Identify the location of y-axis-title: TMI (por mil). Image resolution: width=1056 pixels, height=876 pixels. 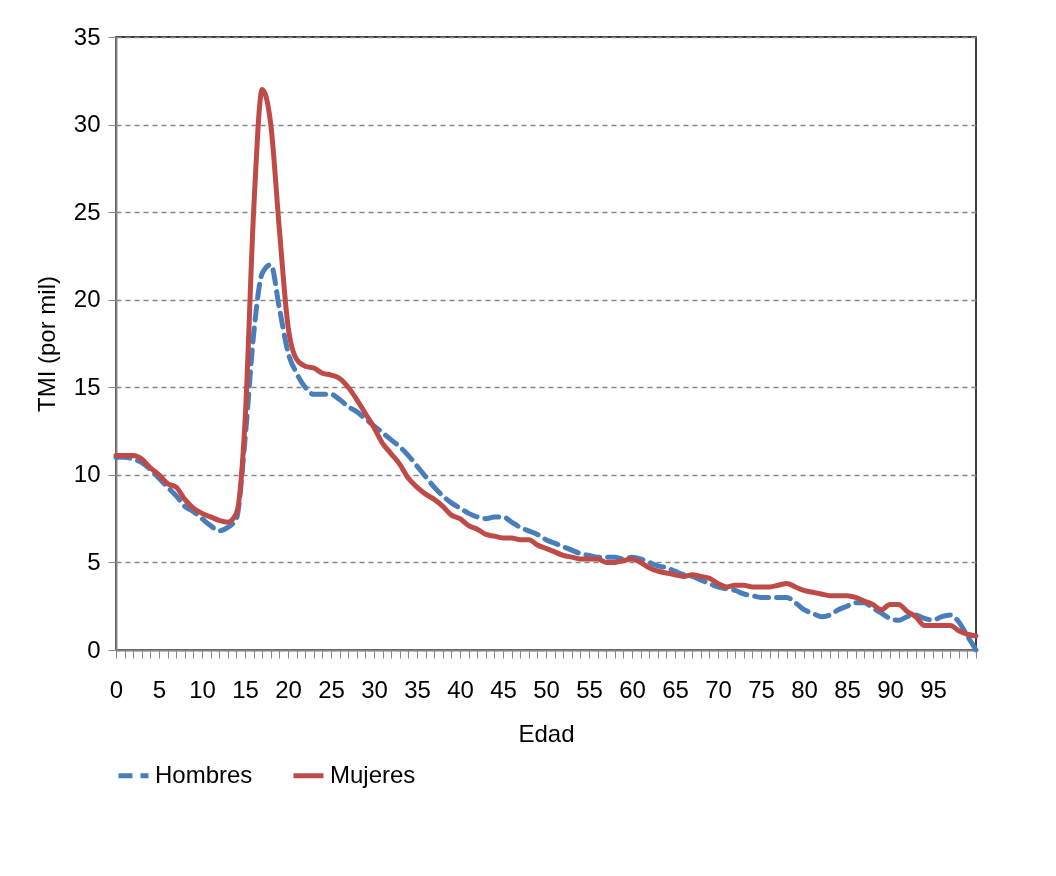
(46, 344).